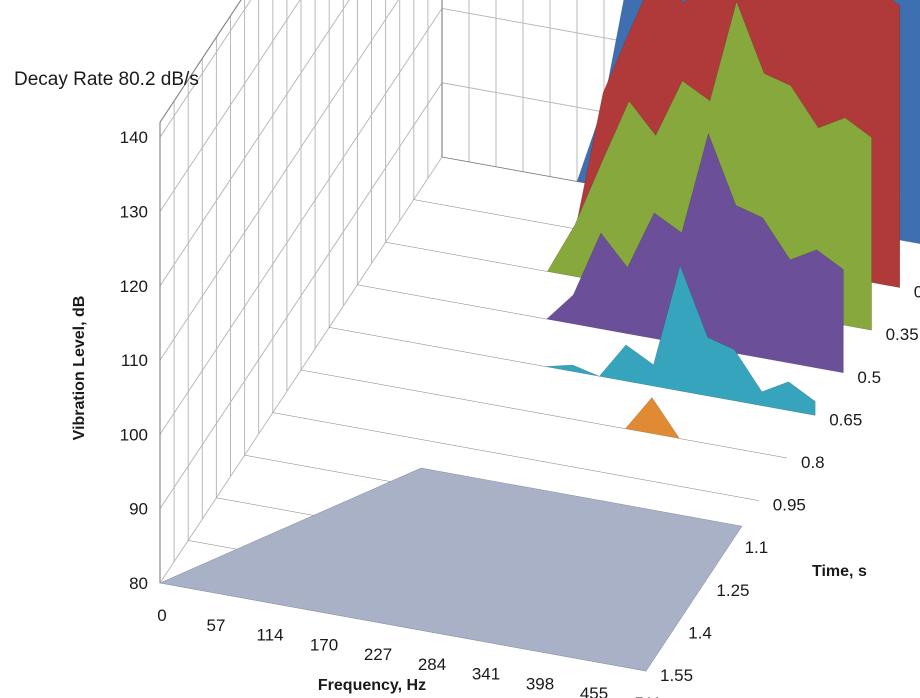  What do you see at coordinates (216, 625) in the screenshot?
I see `x-tick-label: 57` at bounding box center [216, 625].